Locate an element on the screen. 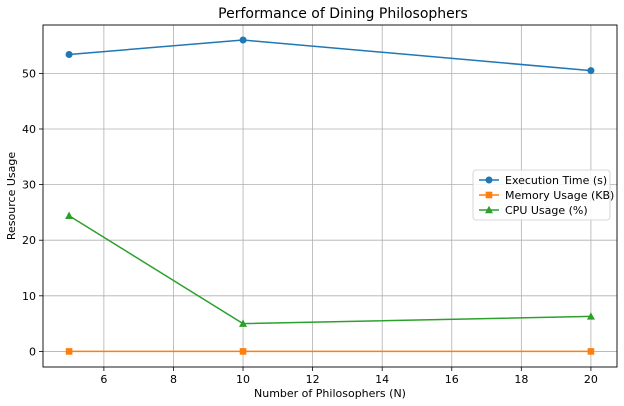  x-tick-label: 18 is located at coordinates (521, 379).